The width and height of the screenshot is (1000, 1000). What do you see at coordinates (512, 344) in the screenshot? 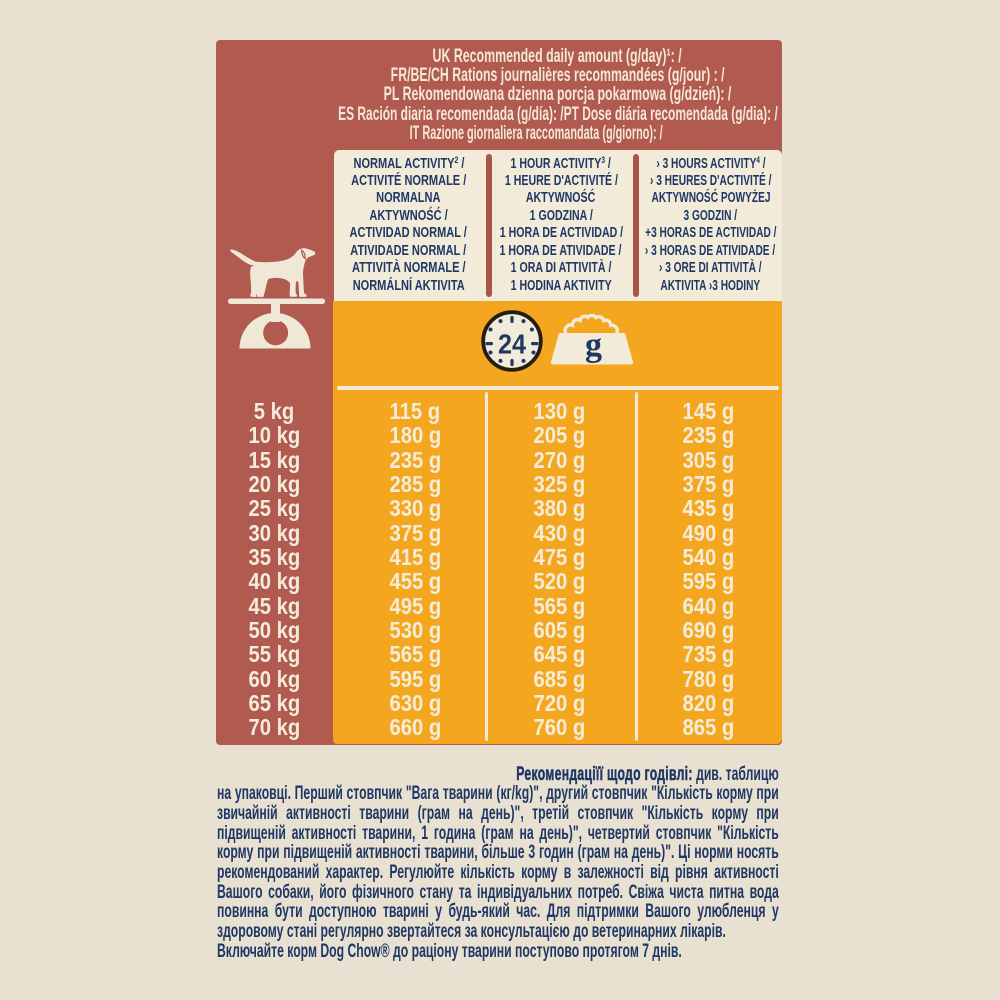
I see `svg-text: 24` at bounding box center [512, 344].